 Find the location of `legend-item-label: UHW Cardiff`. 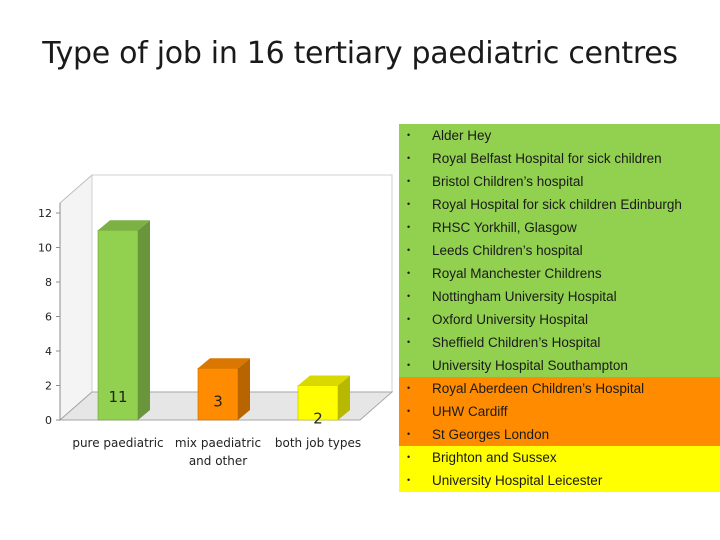

legend-item-label: UHW Cardiff is located at coordinates (470, 411).